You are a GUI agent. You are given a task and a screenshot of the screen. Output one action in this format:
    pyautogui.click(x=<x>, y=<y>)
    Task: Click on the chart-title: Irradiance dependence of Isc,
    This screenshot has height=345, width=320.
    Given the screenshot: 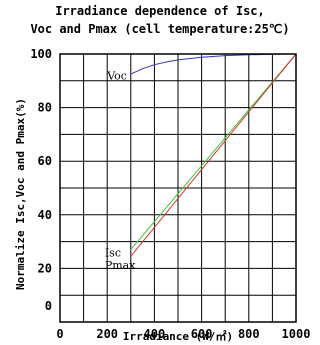 What is the action you would take?
    pyautogui.click(x=160, y=11)
    